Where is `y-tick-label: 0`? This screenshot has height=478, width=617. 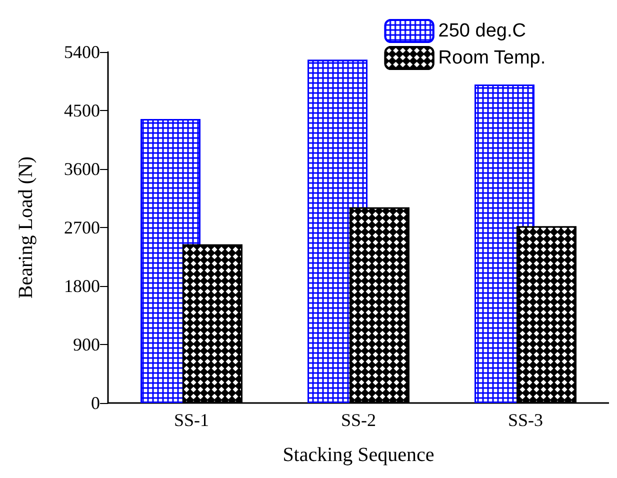 y-tick-label: 0 is located at coordinates (95, 403).